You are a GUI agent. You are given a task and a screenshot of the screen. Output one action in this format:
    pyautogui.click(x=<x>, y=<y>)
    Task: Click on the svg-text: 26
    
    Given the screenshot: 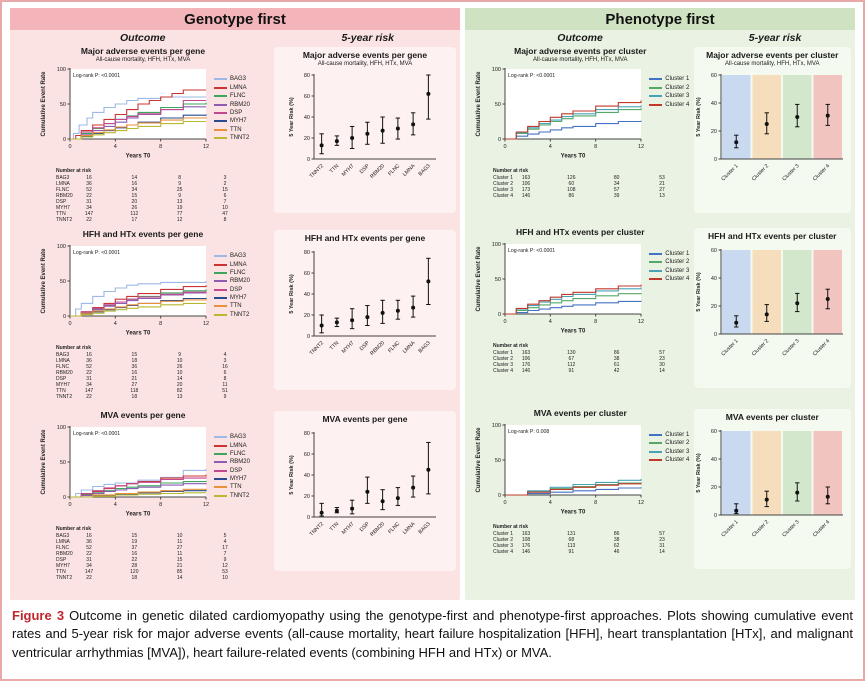 What is the action you would take?
    pyautogui.click(x=135, y=208)
    